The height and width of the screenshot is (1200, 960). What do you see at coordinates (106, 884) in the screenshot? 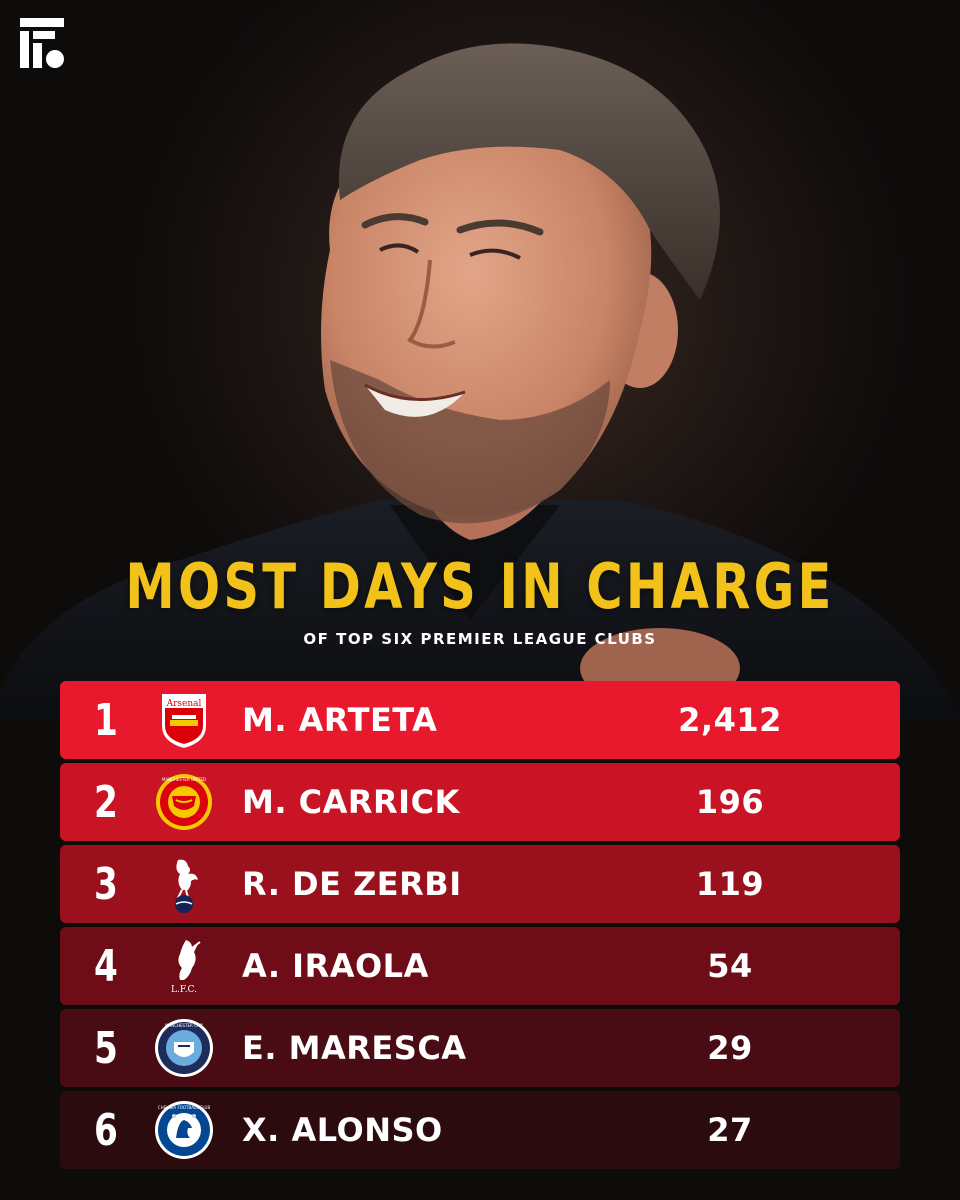
I see `rank-number: 3` at bounding box center [106, 884].